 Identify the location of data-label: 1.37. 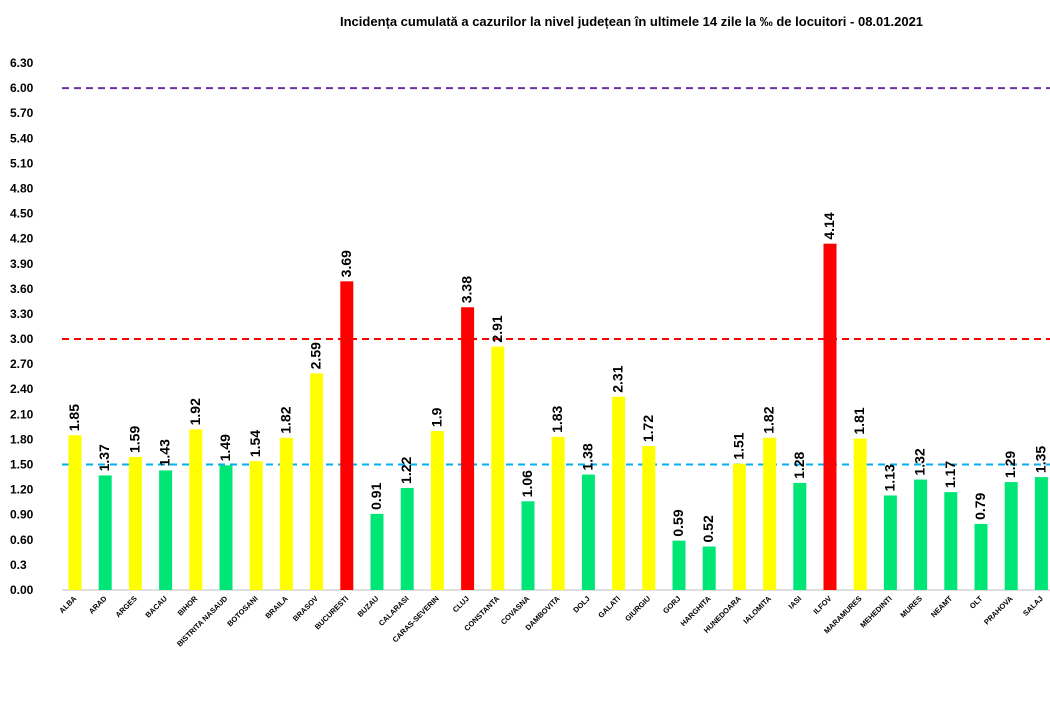
(104, 457).